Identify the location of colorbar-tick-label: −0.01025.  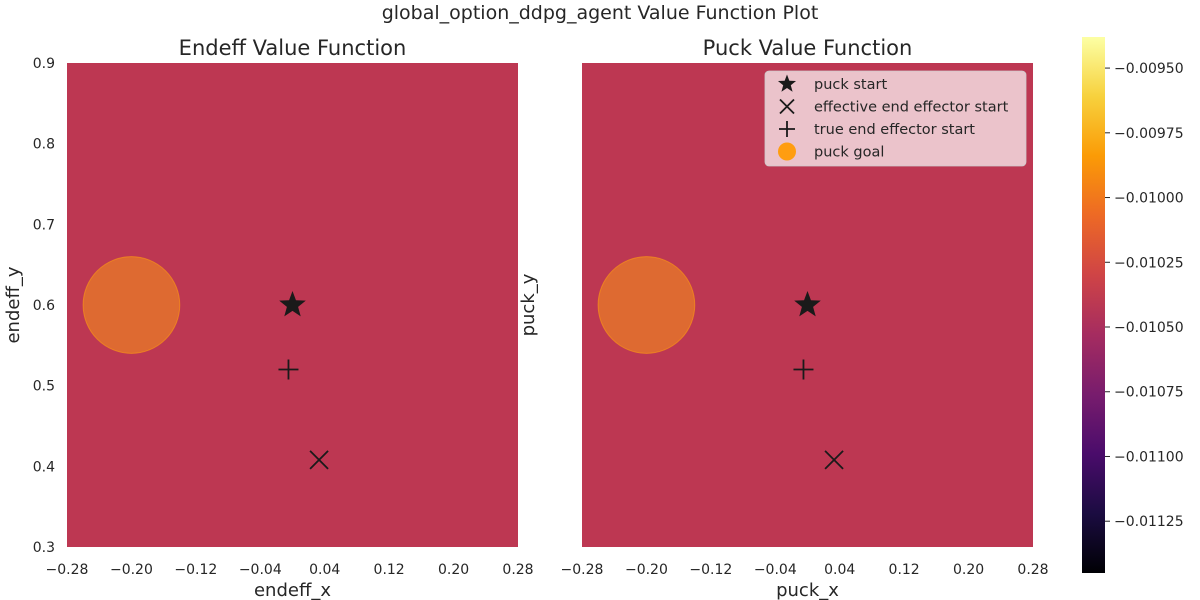
(1149, 263).